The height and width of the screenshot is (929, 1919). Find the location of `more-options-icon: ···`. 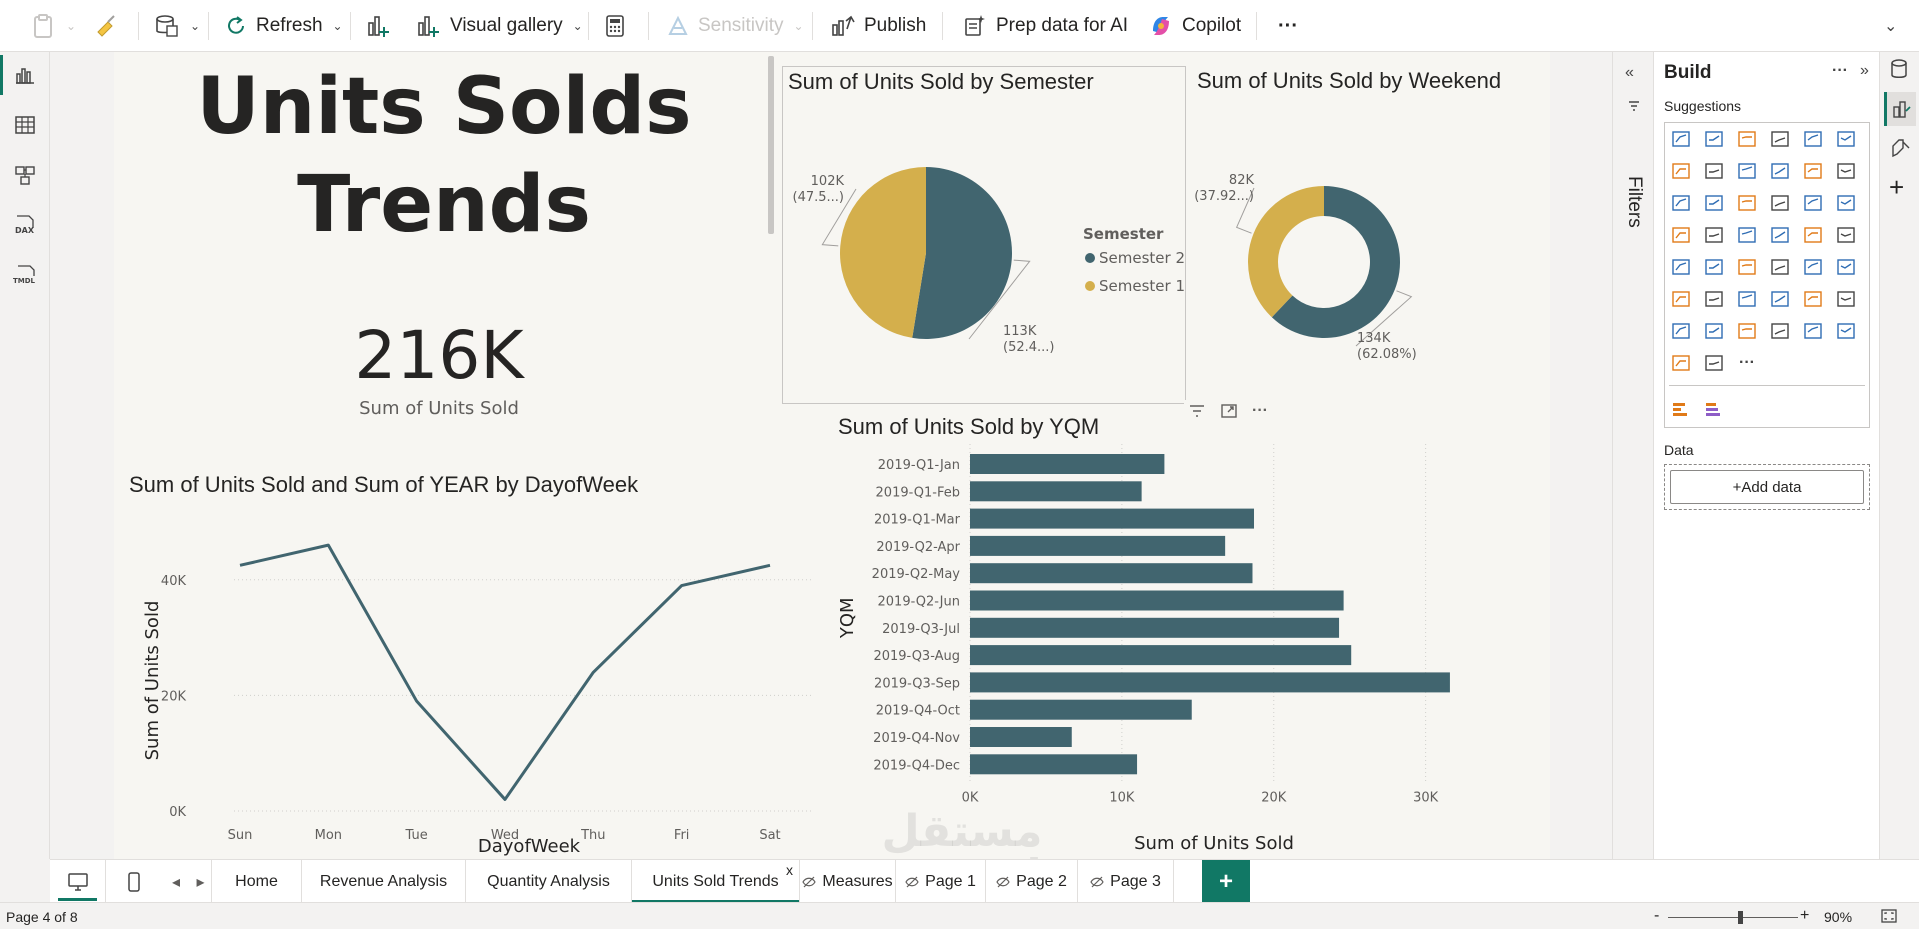

more-options-icon: ··· is located at coordinates (1260, 410).